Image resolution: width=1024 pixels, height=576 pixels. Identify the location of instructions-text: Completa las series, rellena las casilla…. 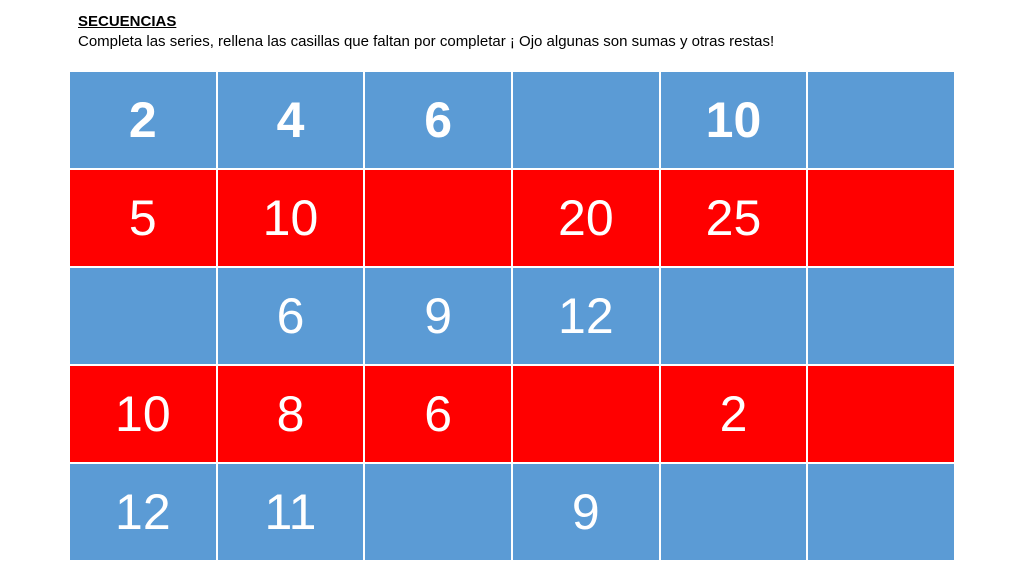
(426, 41).